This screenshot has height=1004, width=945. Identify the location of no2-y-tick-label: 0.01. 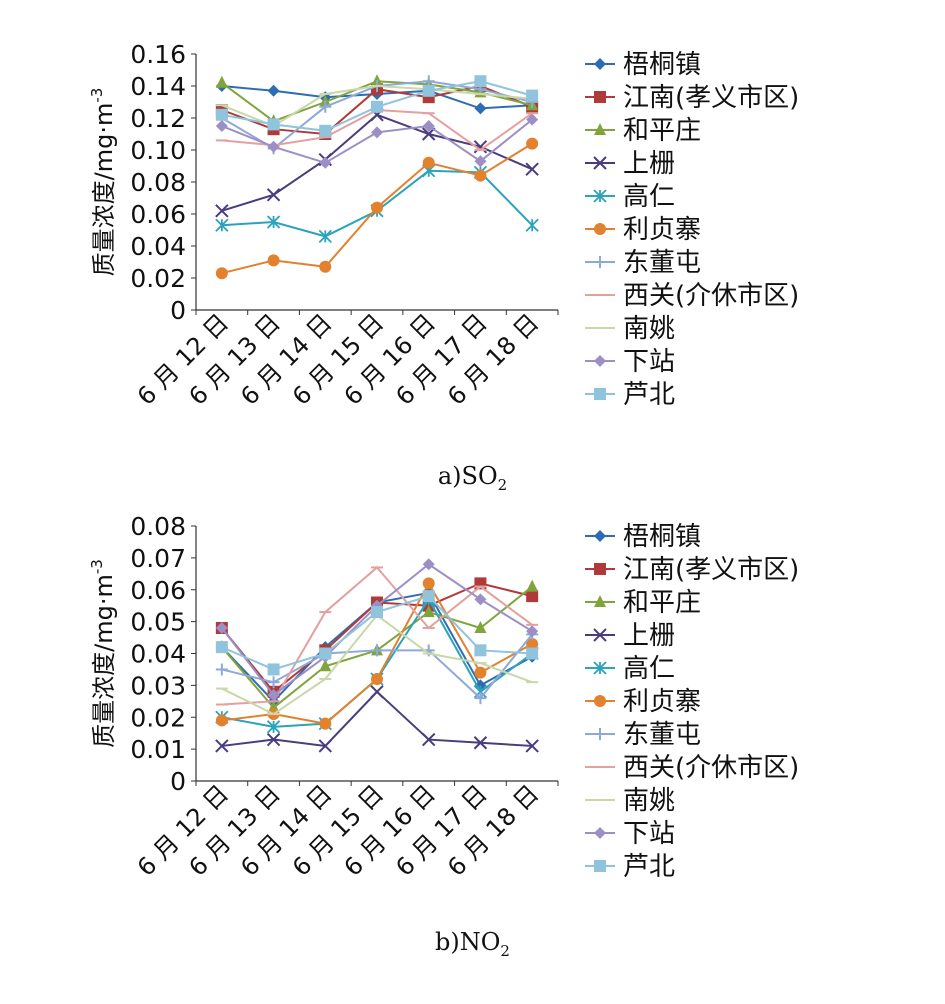
(158, 749).